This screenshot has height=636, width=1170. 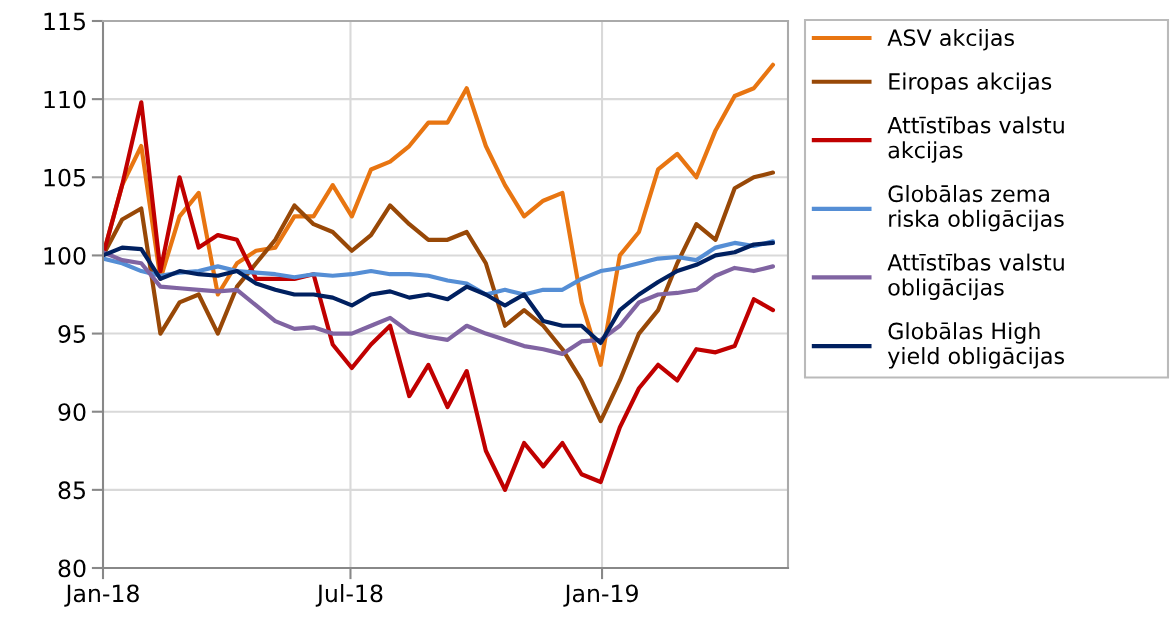 What do you see at coordinates (64, 21) in the screenshot?
I see `y-tick-label: 115` at bounding box center [64, 21].